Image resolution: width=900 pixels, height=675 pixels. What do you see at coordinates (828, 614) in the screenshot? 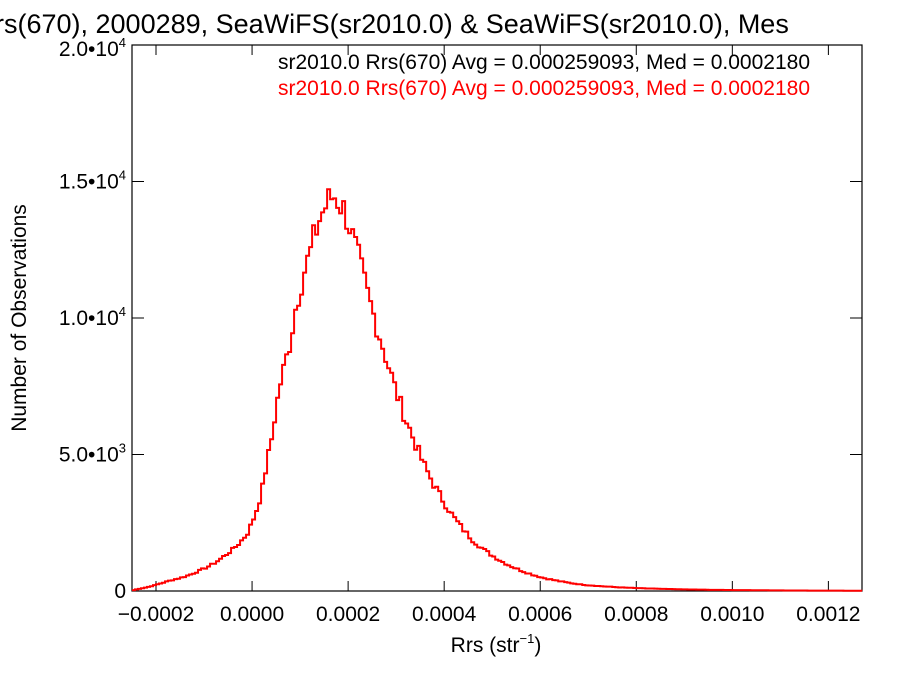
I see `x-tick-label: 0.0012` at bounding box center [828, 614].